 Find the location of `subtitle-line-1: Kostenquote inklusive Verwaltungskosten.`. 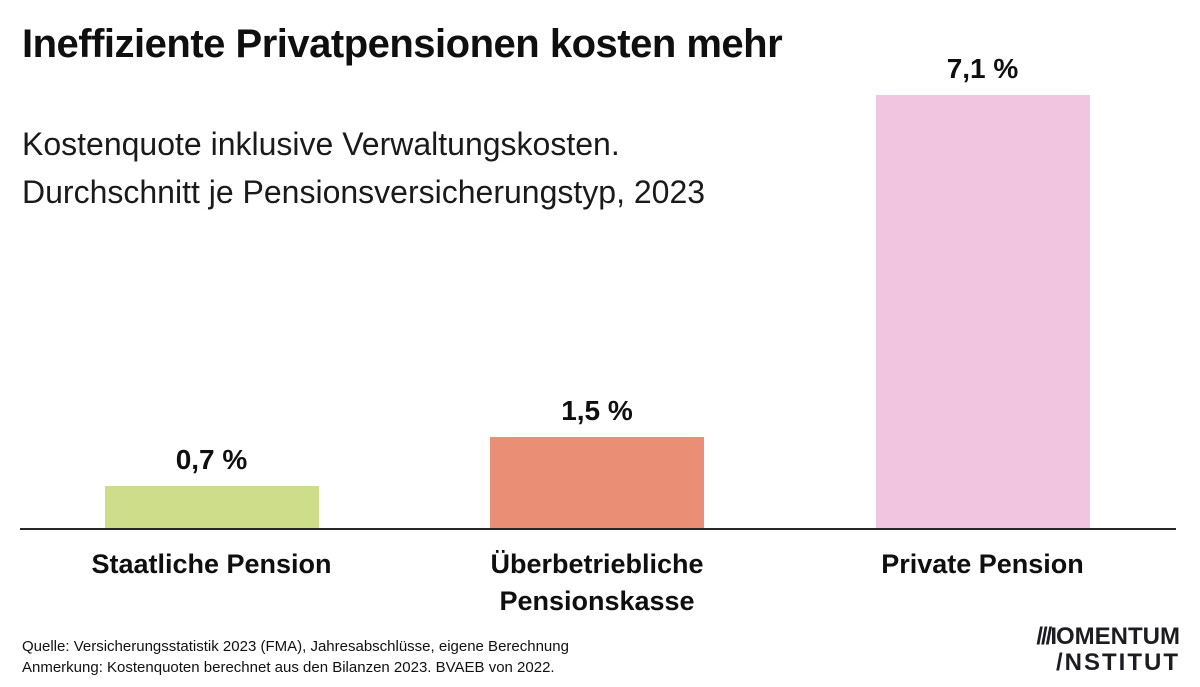

subtitle-line-1: Kostenquote inklusive Verwaltungskosten. is located at coordinates (321, 144).